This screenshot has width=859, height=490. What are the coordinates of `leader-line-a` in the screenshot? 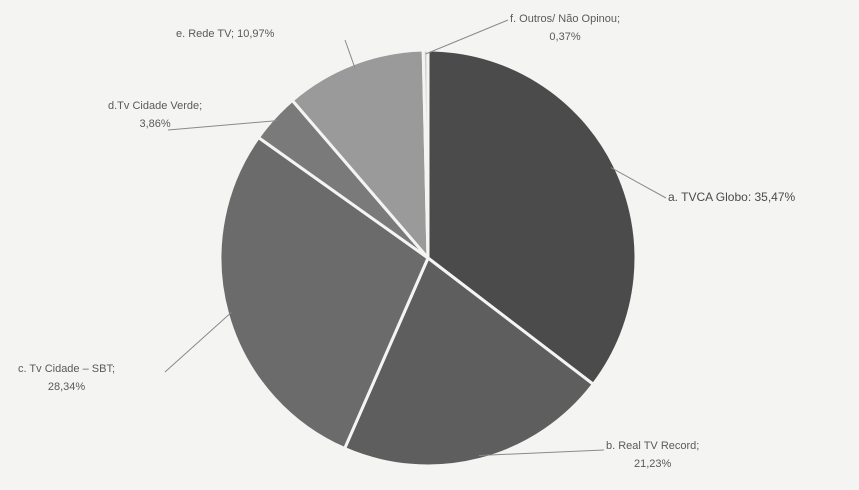 It's located at (638, 183).